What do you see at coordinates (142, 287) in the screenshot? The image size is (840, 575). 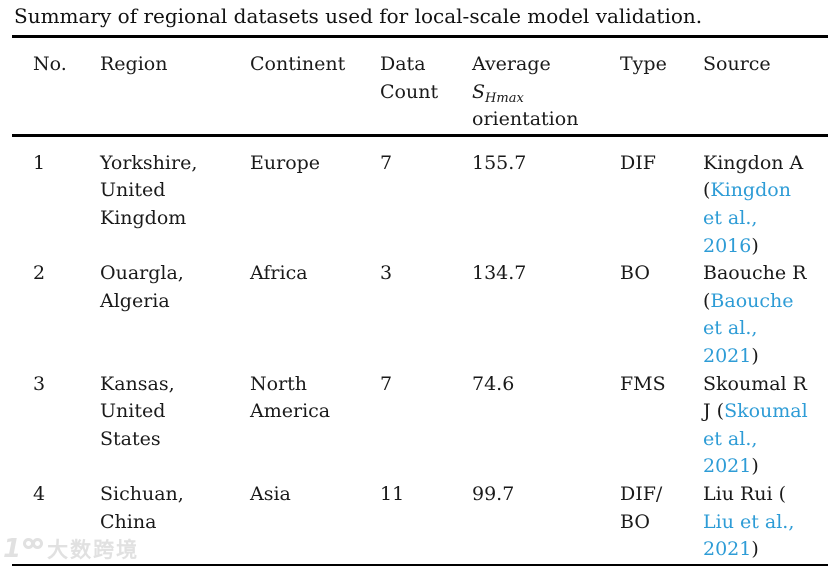 I see `cell-region: Ouargla, Algeria` at bounding box center [142, 287].